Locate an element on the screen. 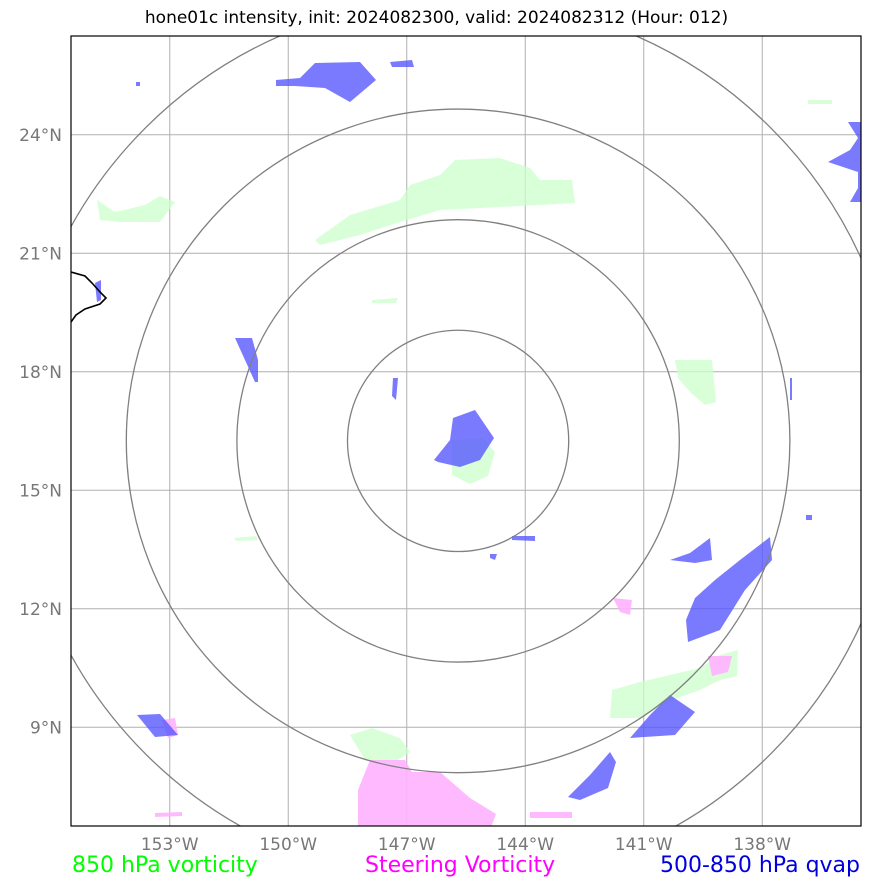 The height and width of the screenshot is (891, 873). longitude-tick-labels: 153°W 150°W 147°W 144°W 141°W 138°W is located at coordinates (466, 845).